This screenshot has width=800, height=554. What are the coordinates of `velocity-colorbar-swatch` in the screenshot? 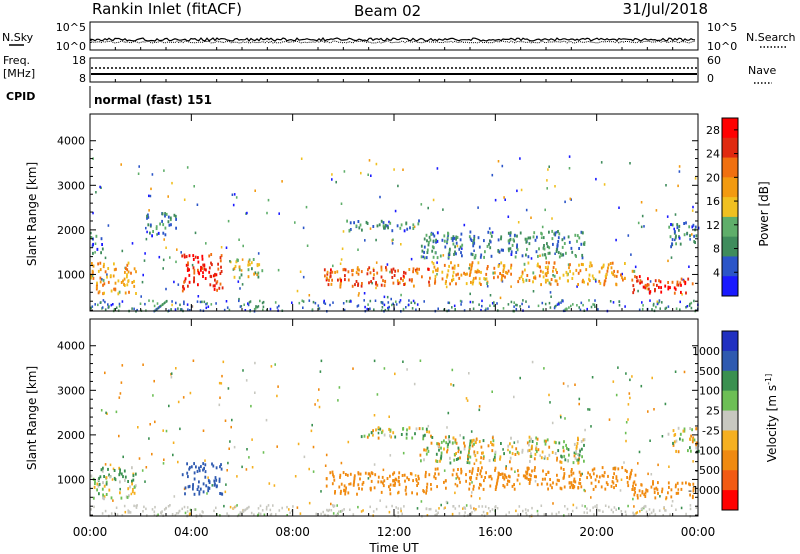 It's located at (730, 440).